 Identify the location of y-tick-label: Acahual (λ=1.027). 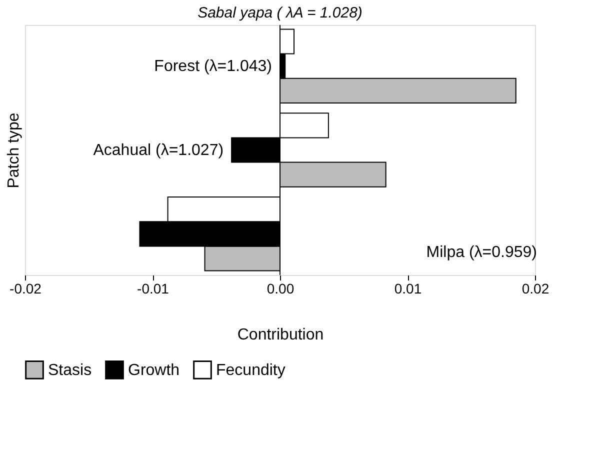
(158, 150).